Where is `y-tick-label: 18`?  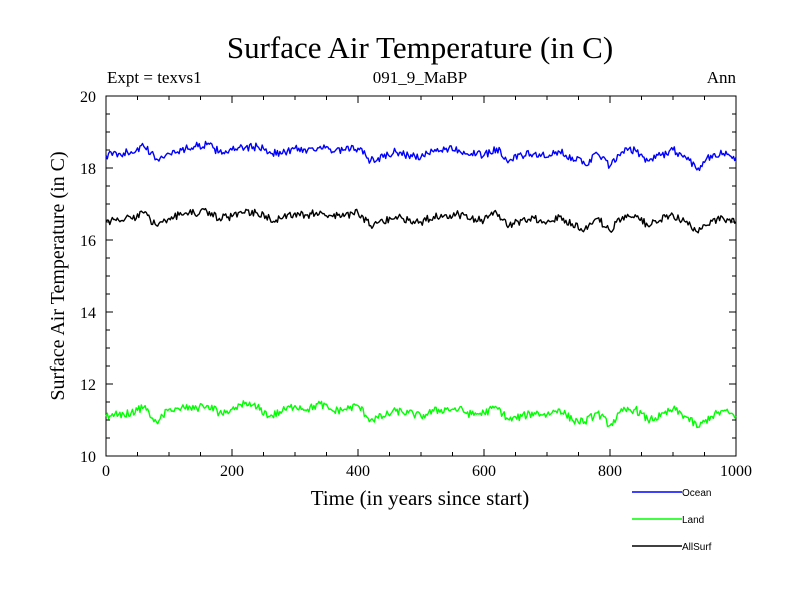 y-tick-label: 18 is located at coordinates (88, 169).